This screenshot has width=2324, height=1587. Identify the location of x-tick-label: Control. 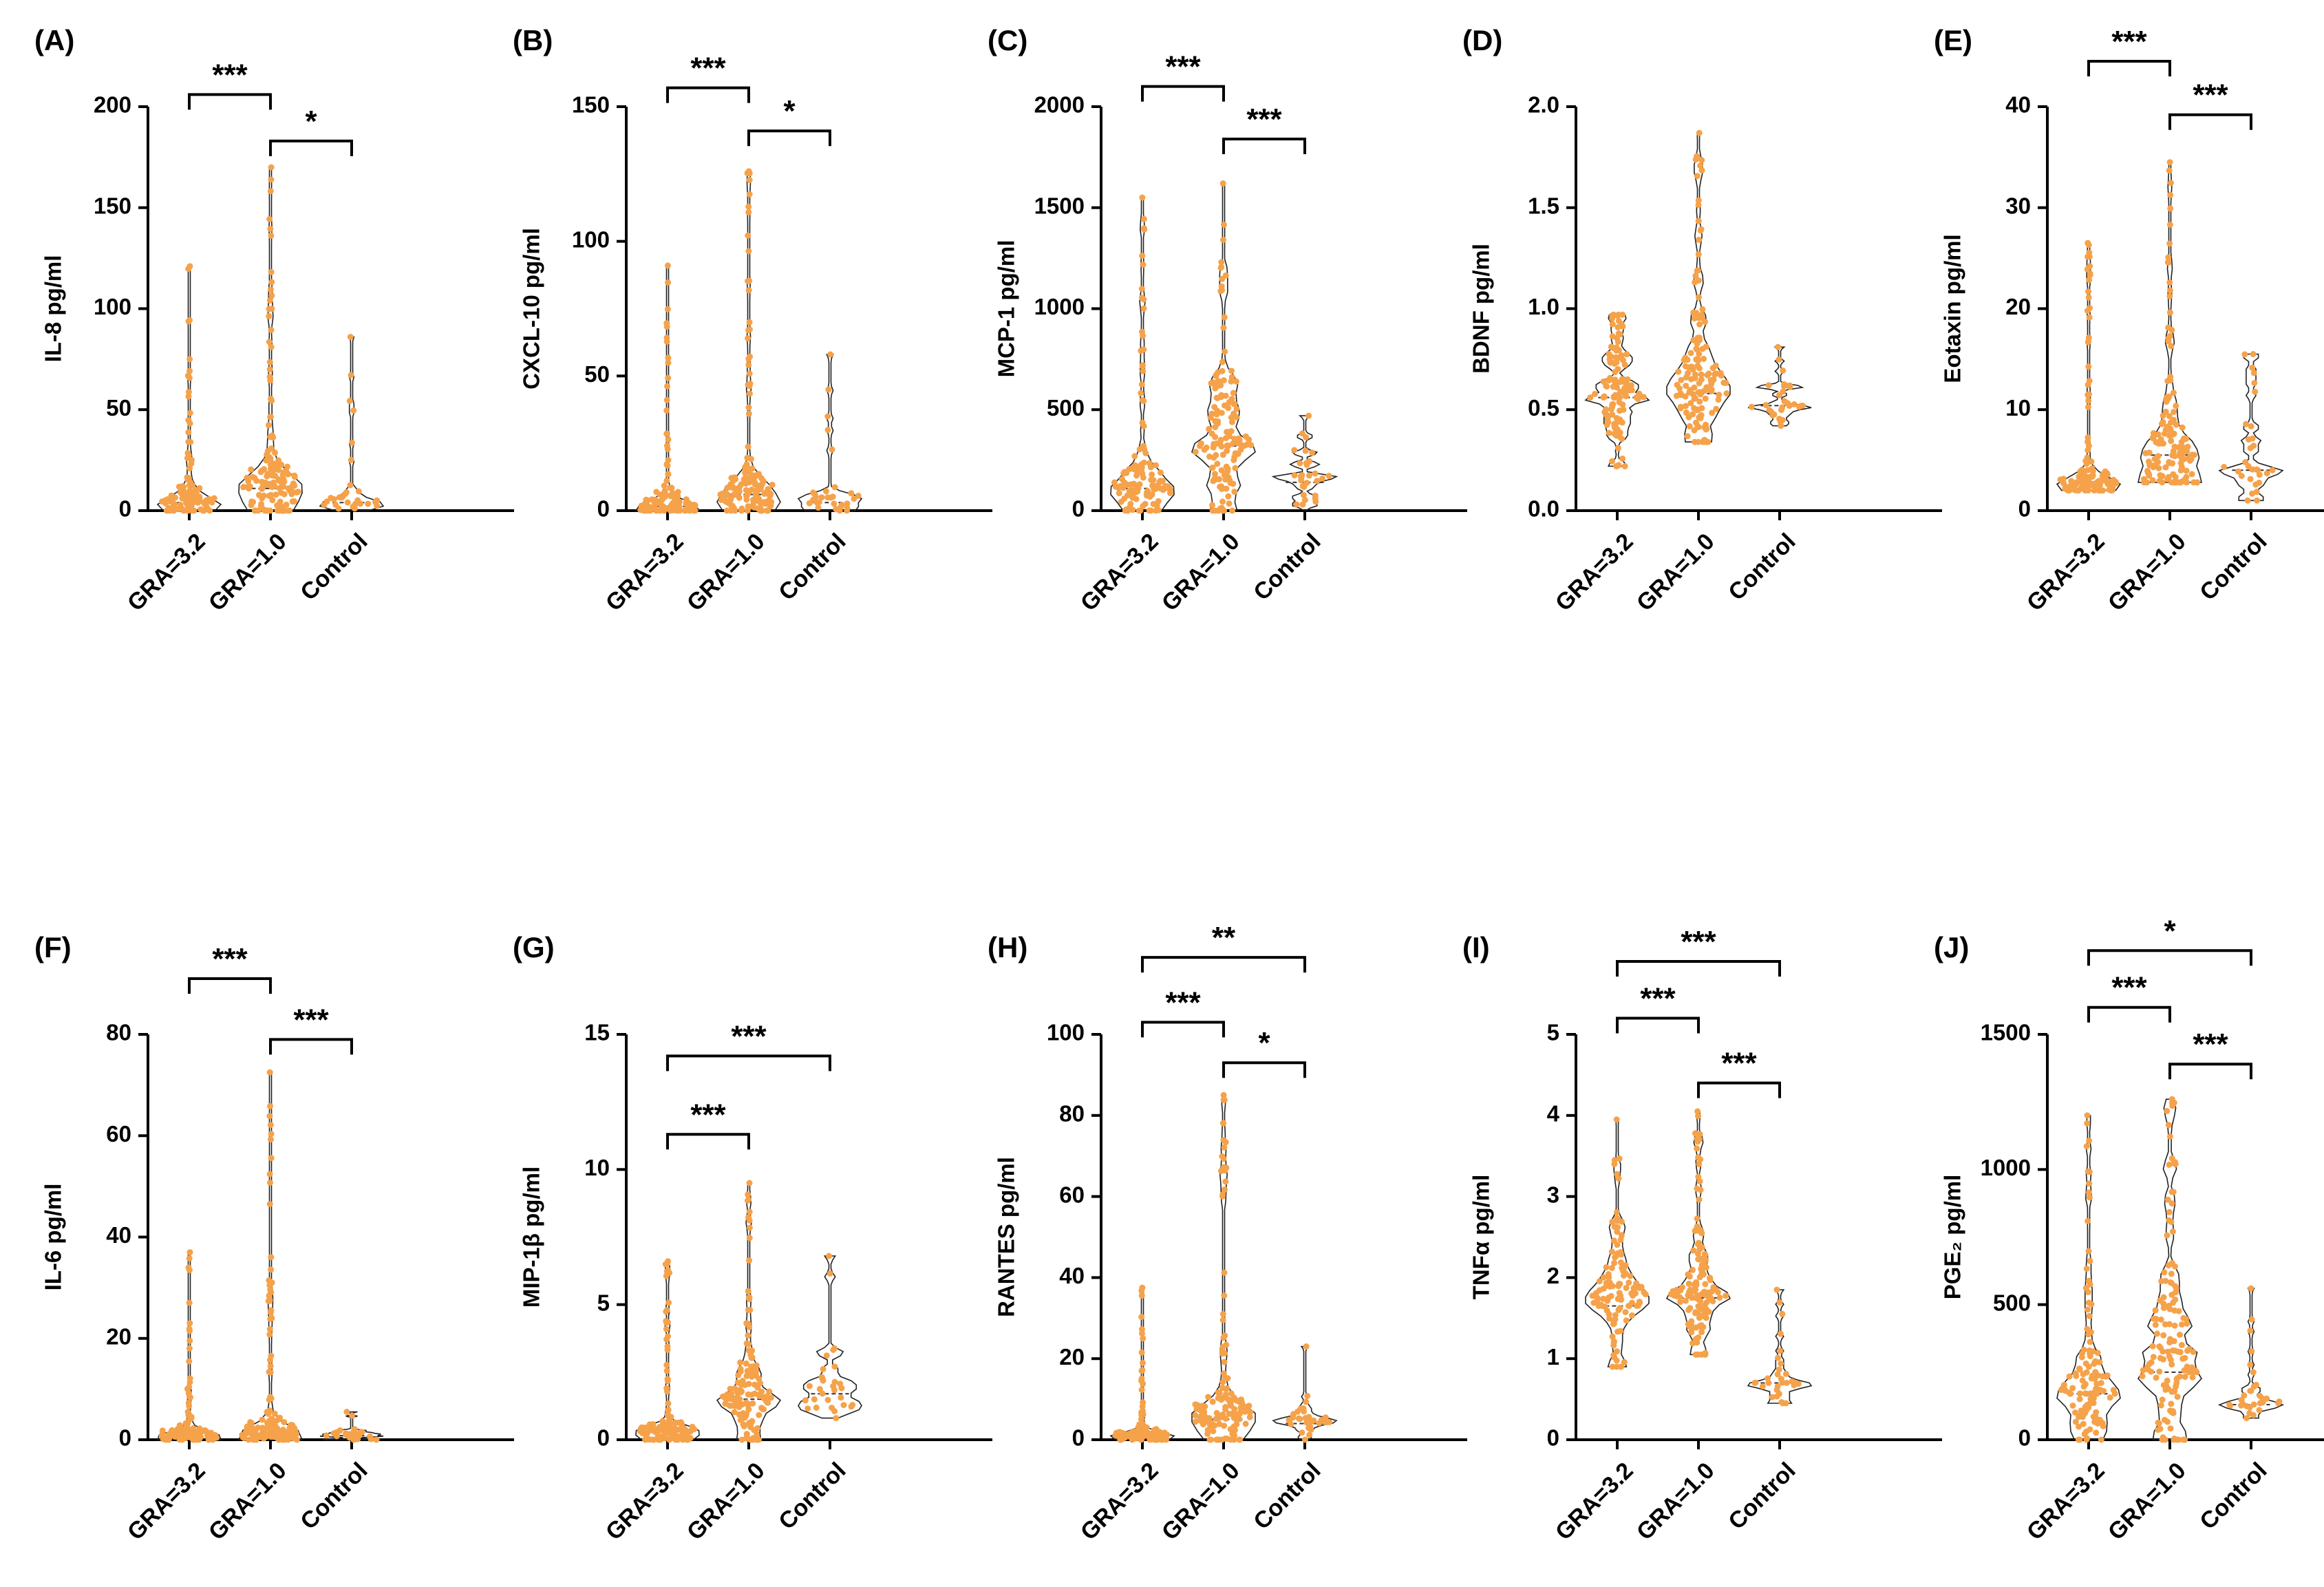
(1286, 1497).